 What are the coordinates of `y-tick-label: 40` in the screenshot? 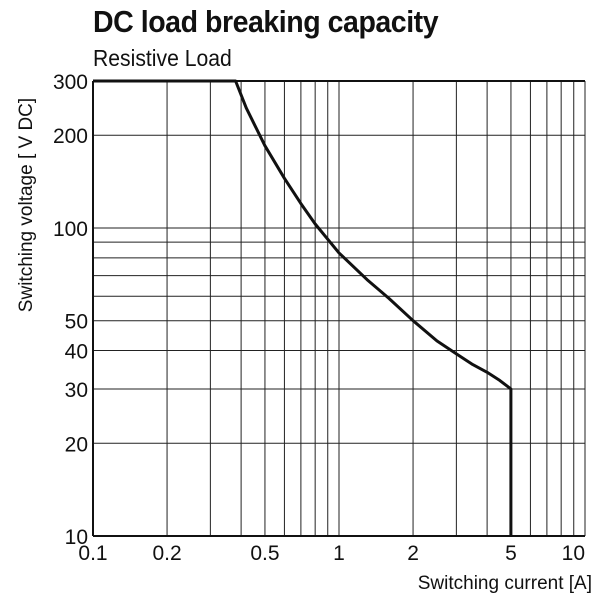 It's located at (76, 352).